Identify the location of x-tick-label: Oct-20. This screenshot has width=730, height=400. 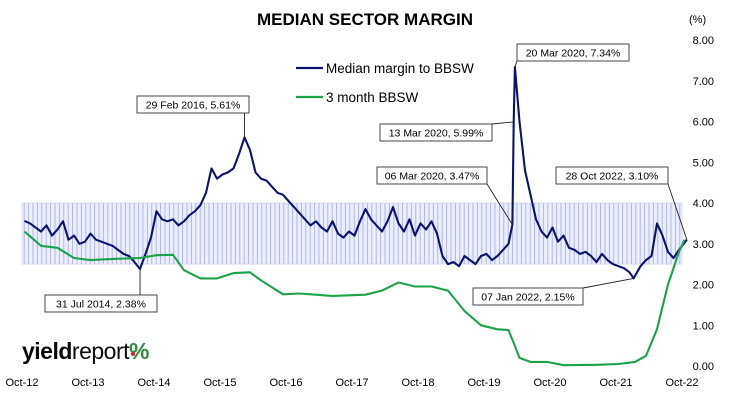
(549, 383).